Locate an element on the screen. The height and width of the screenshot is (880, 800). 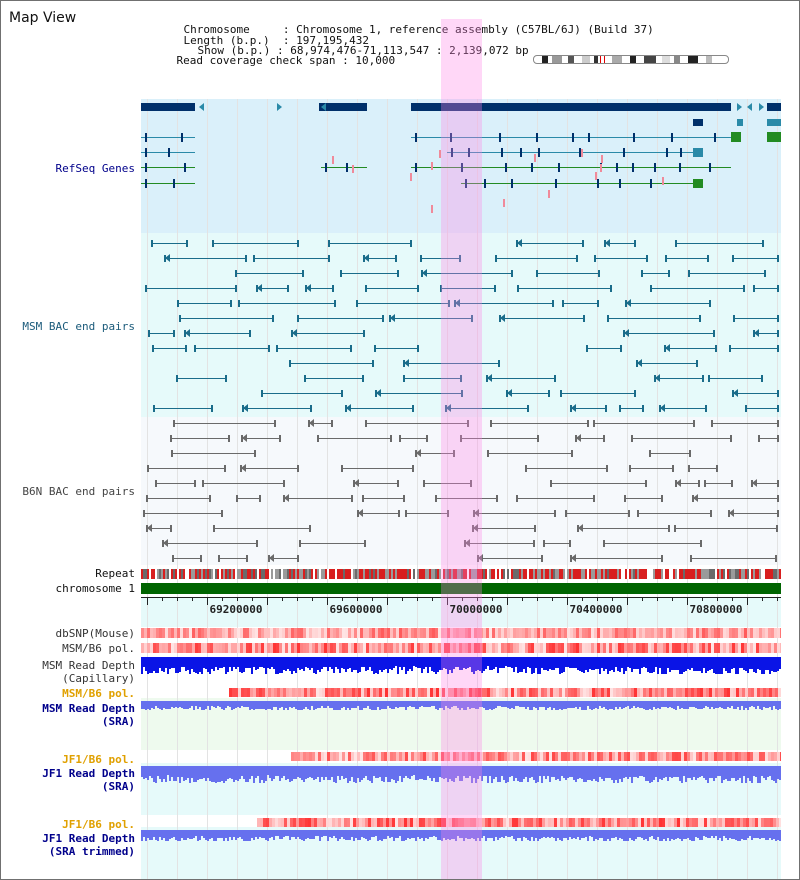
track-label-msm-b6-pol-1: MSM/B6 pol. is located at coordinates (98, 648).